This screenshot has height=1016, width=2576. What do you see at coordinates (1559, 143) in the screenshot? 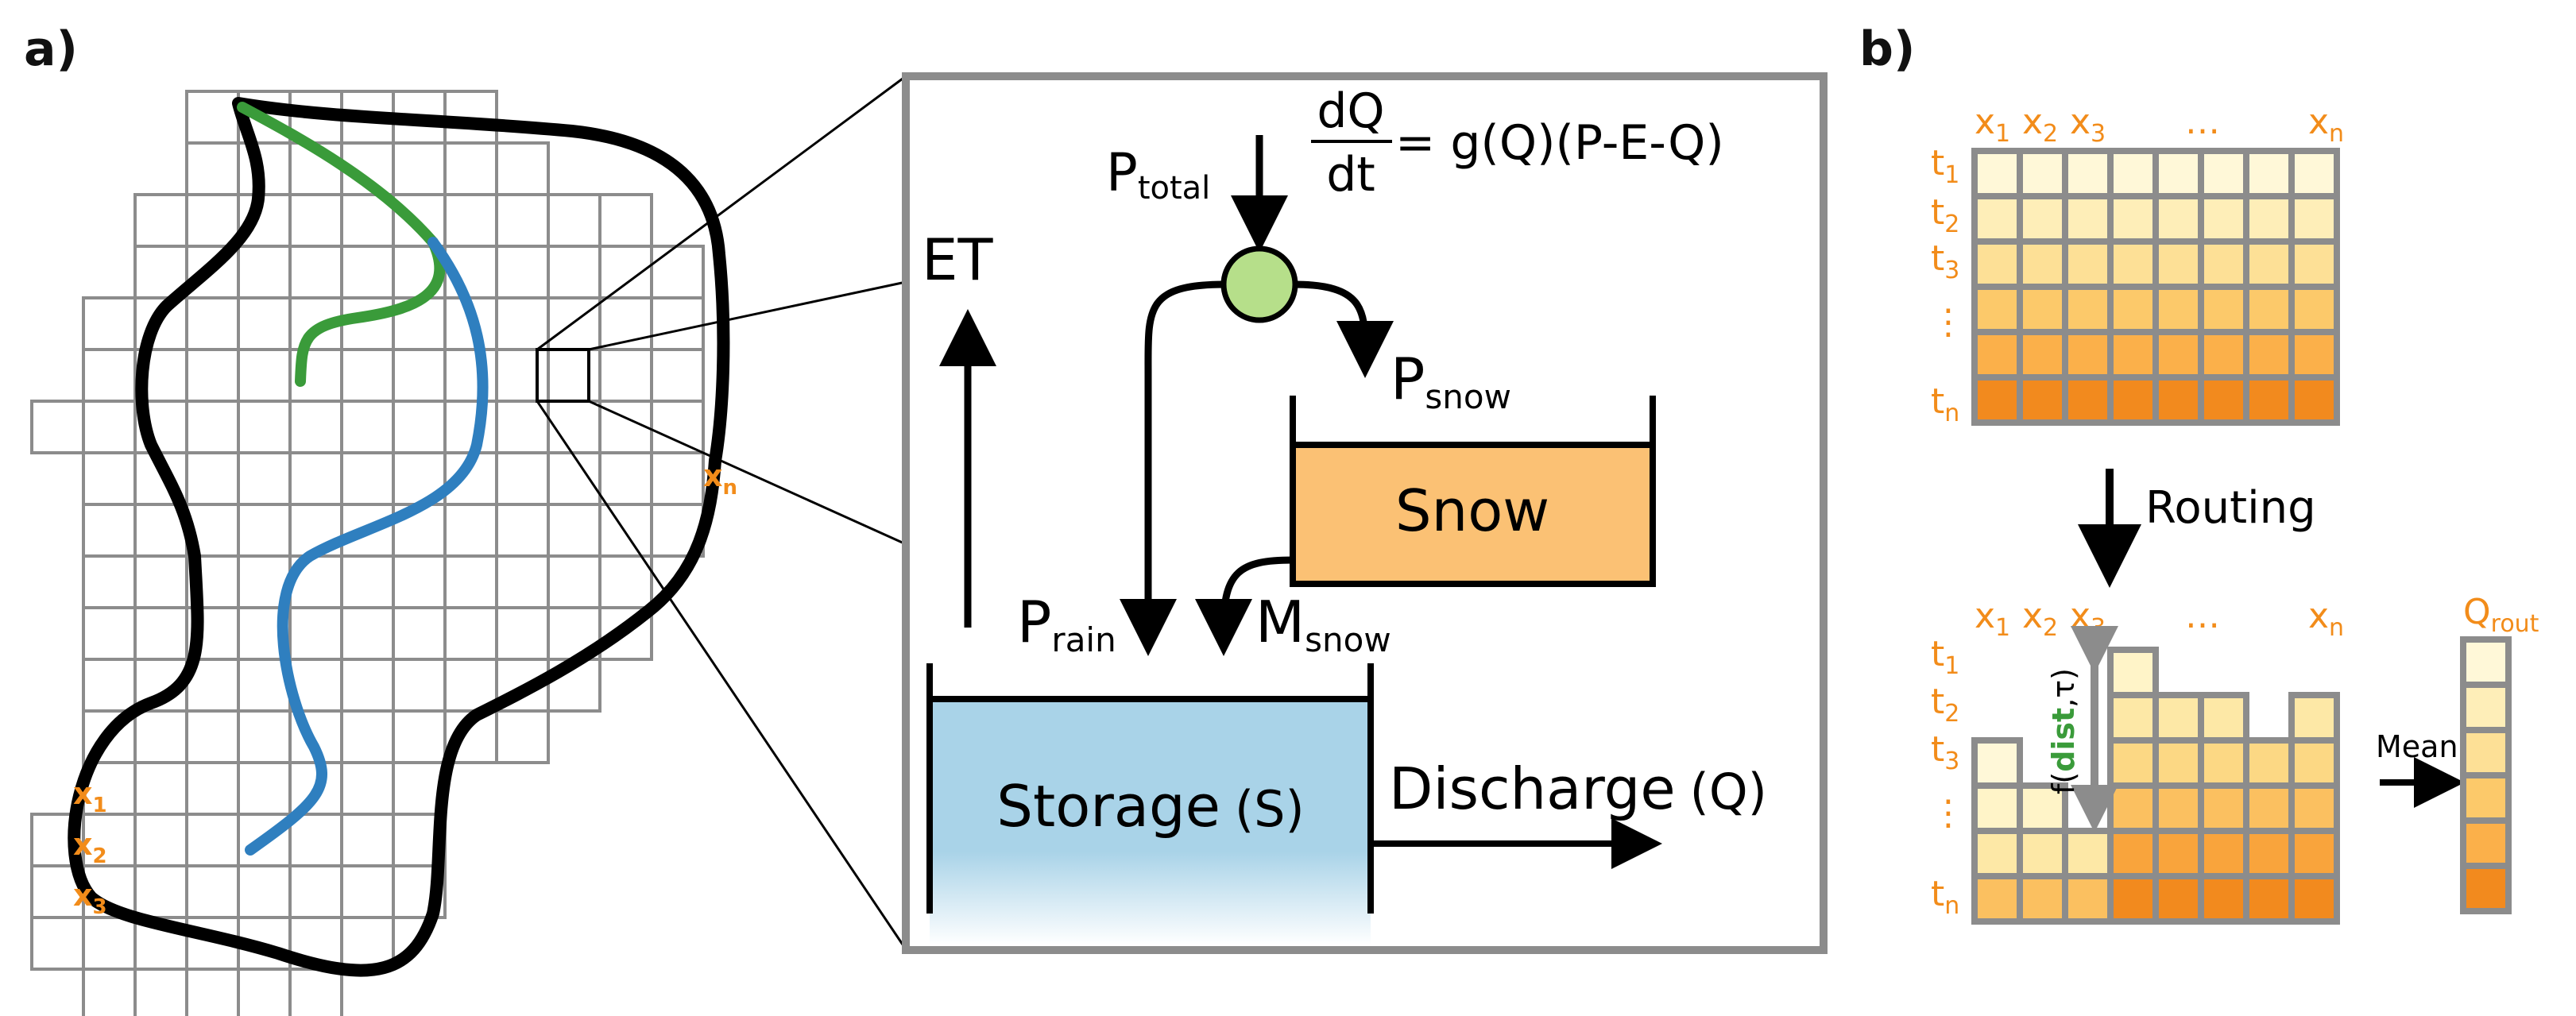
I see `equation-rhs: = g(Q)(P-E-Q)` at bounding box center [1559, 143].